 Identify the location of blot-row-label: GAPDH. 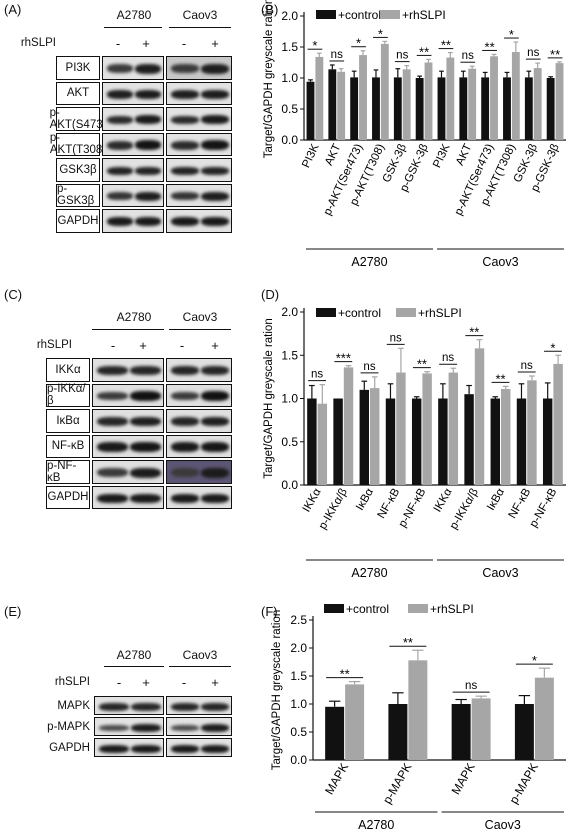
(68, 497).